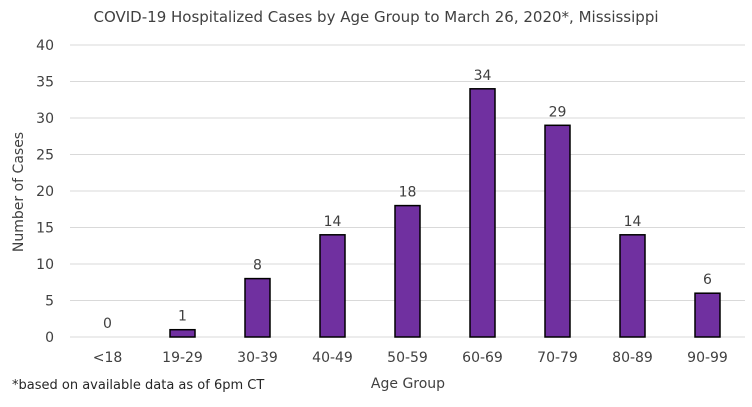  I want to click on x-tick-label: 70-79, so click(557, 358).